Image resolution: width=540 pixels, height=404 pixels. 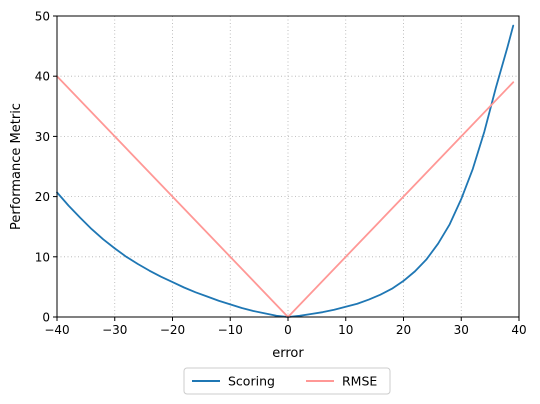 I want to click on x-tick-label: −30, so click(x=114, y=330).